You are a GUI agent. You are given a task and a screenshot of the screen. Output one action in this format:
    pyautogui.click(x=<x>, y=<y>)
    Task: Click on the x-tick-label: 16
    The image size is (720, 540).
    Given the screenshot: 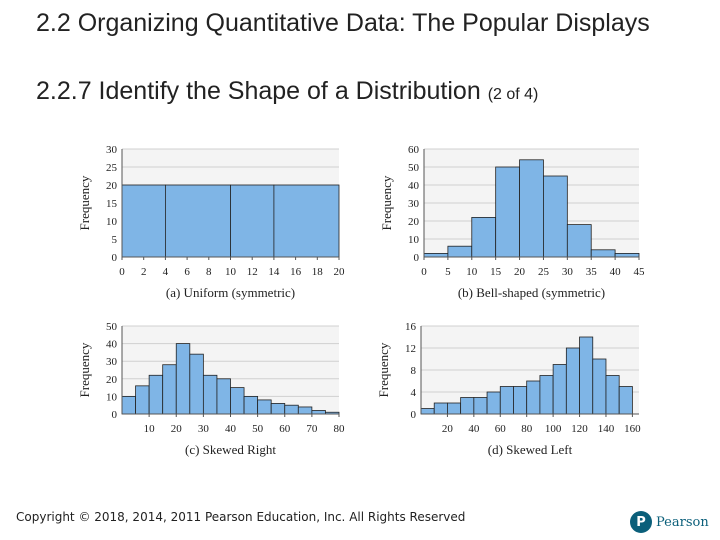 What is the action you would take?
    pyautogui.click(x=296, y=272)
    